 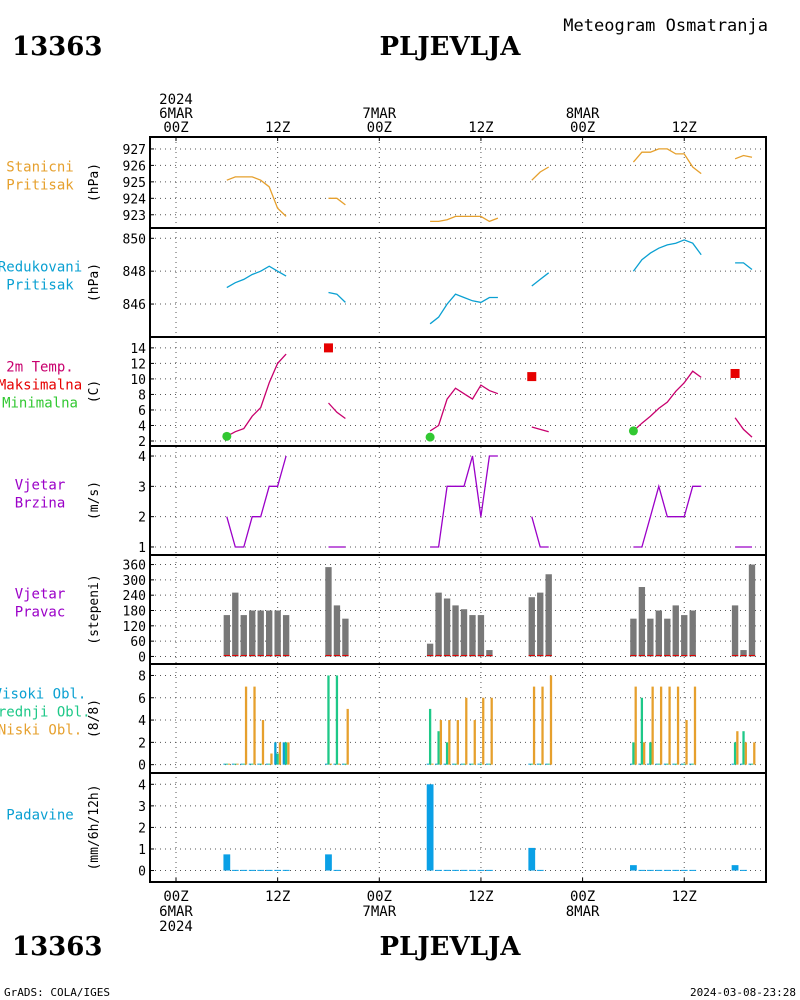 I want to click on unit-label: (C), so click(x=94, y=391).